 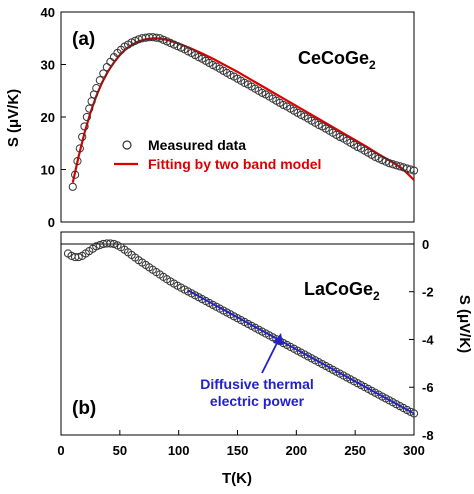 What do you see at coordinates (217, 154) in the screenshot?
I see `legend: Measured data Fitting by two band model` at bounding box center [217, 154].